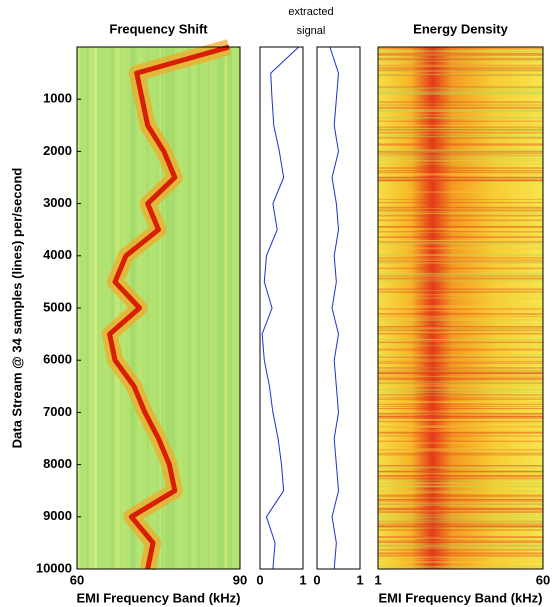 This screenshot has height=607, width=553. Describe the element at coordinates (302, 579) in the screenshot. I see `x-tick-label: 1` at that location.